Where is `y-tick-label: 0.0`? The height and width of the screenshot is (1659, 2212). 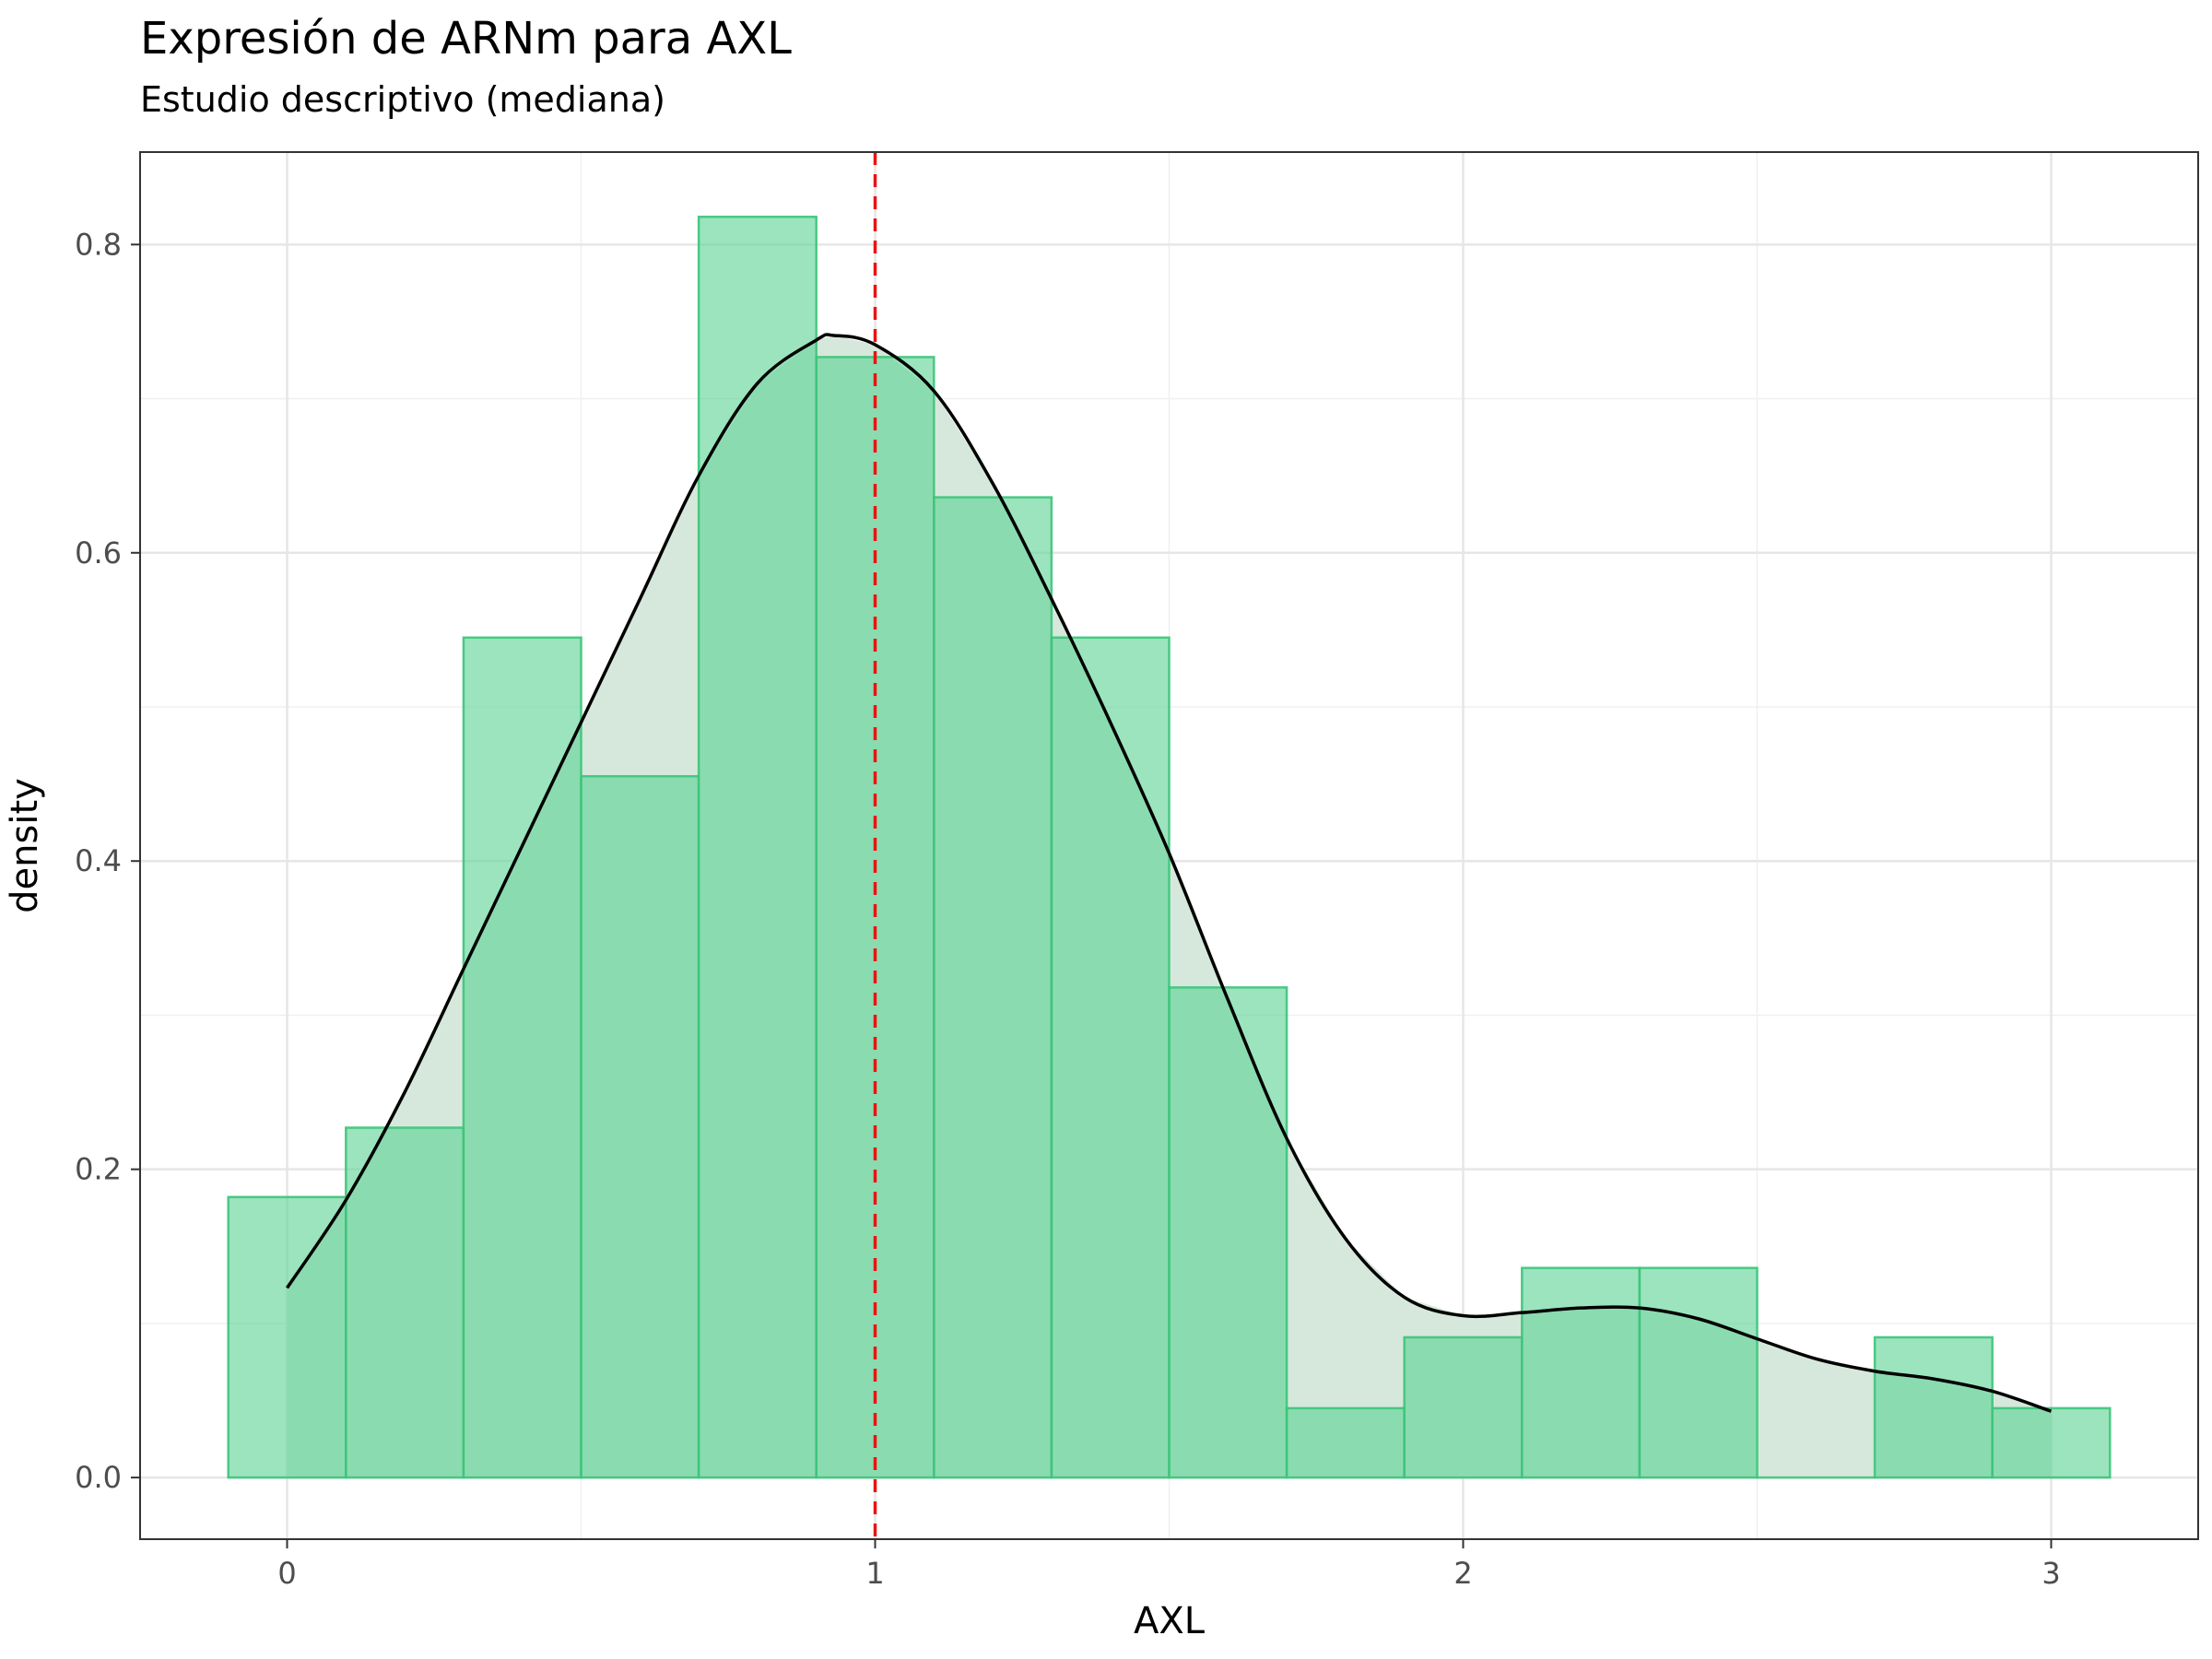 y-tick-label: 0.0 is located at coordinates (98, 1477).